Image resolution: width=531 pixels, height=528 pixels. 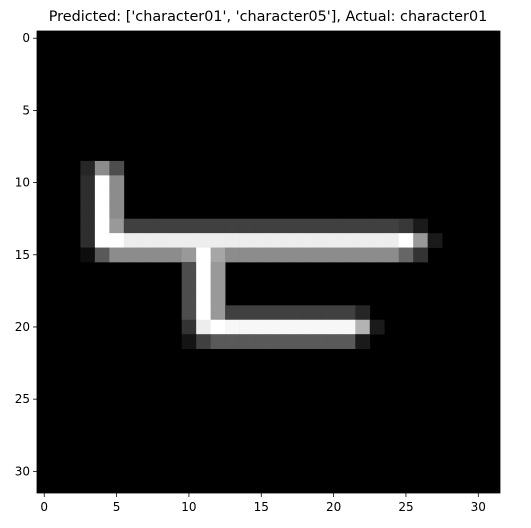 What do you see at coordinates (26, 110) in the screenshot?
I see `y-tick-label: 5` at bounding box center [26, 110].